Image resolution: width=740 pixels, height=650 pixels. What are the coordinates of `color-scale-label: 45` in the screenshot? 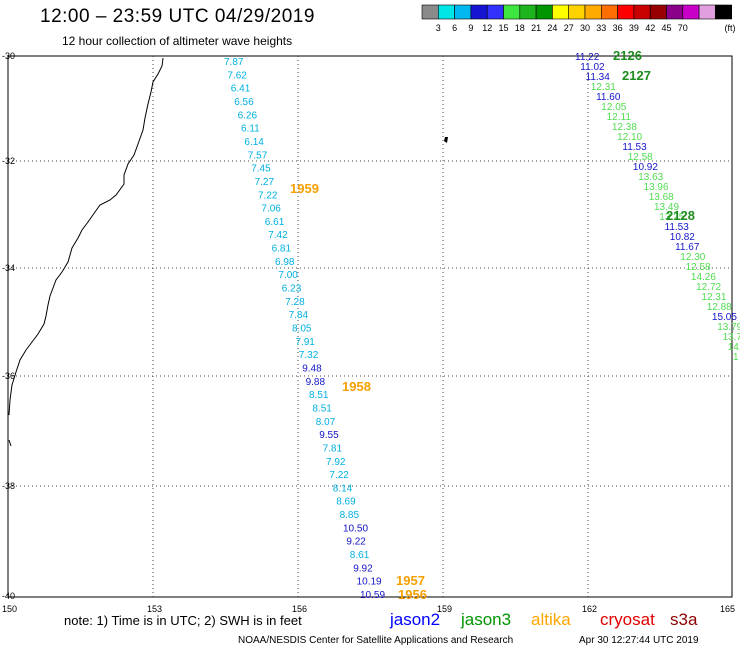 It's located at (666, 28).